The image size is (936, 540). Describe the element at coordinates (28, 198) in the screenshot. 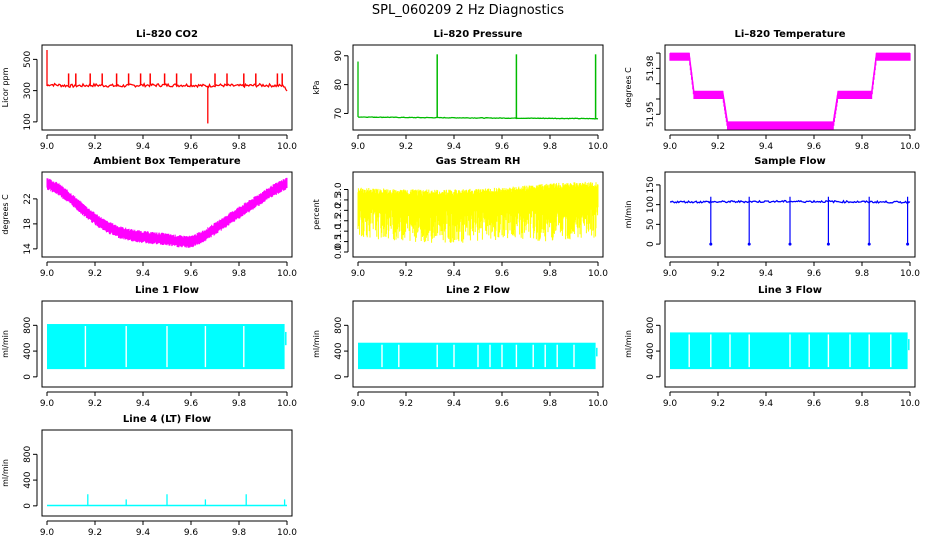

I see `y-tick-label: 22` at that location.